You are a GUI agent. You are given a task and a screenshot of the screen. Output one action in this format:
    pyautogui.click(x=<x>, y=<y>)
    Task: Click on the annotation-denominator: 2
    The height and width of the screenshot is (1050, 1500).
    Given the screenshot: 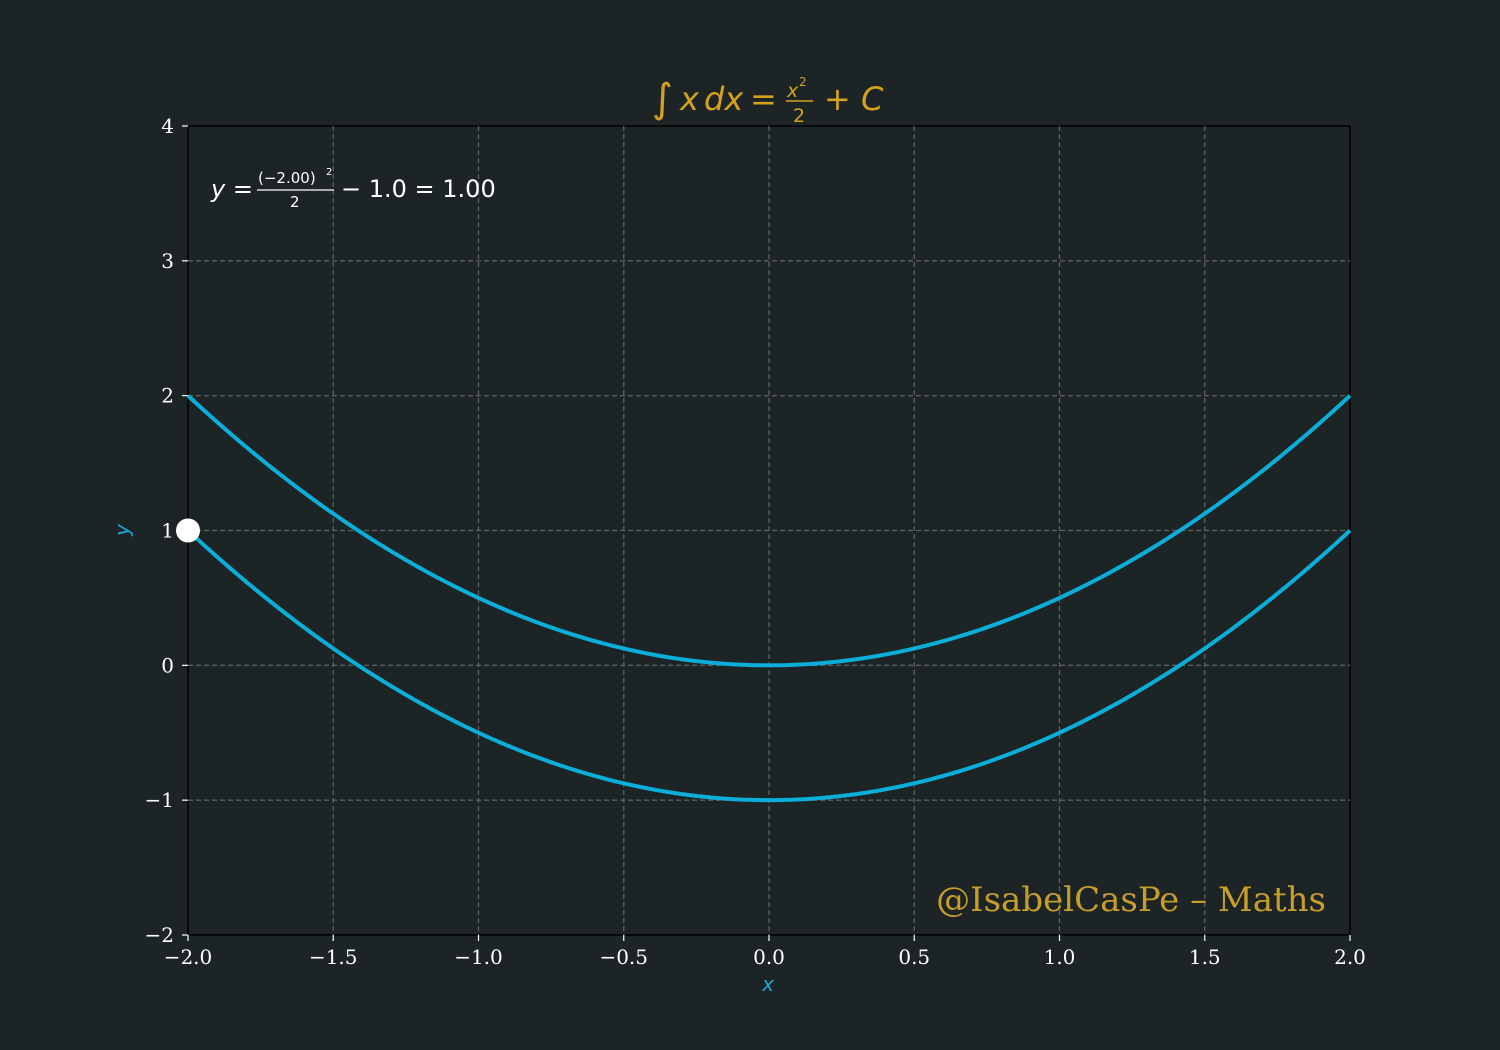 What is the action you would take?
    pyautogui.click(x=295, y=202)
    